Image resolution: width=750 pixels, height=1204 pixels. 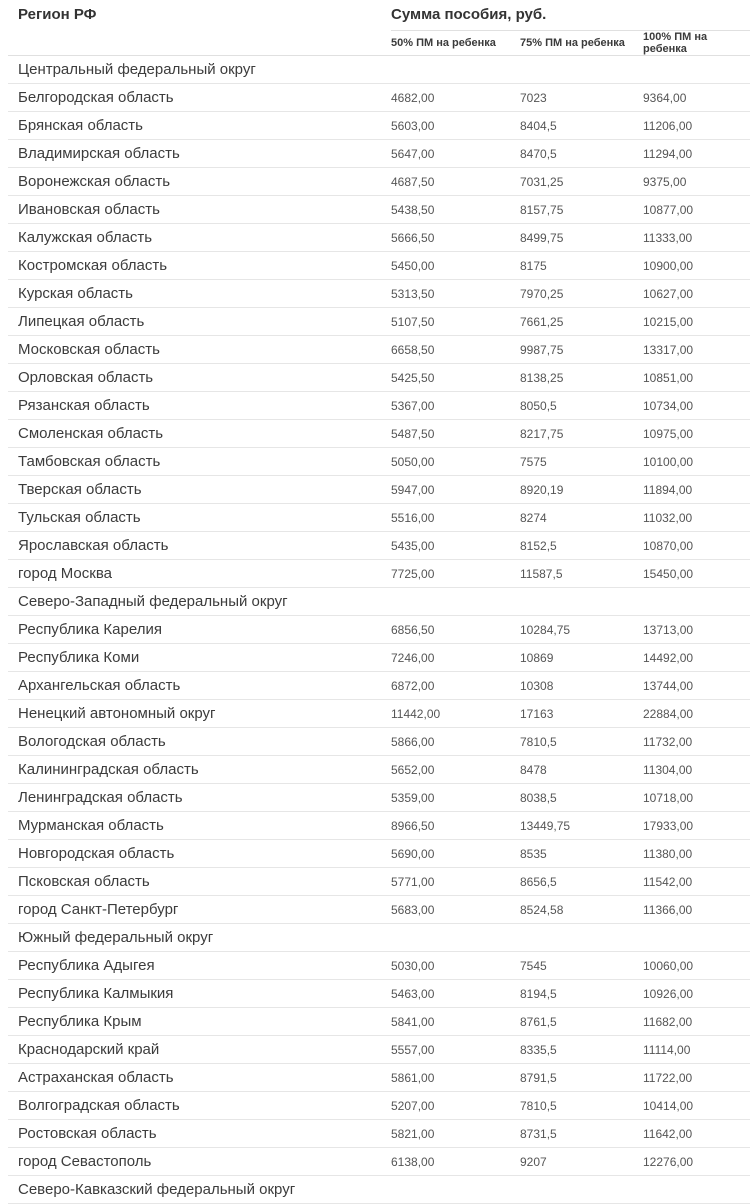 What do you see at coordinates (455, 1133) in the screenshot?
I see `value-50pm: 5821,00` at bounding box center [455, 1133].